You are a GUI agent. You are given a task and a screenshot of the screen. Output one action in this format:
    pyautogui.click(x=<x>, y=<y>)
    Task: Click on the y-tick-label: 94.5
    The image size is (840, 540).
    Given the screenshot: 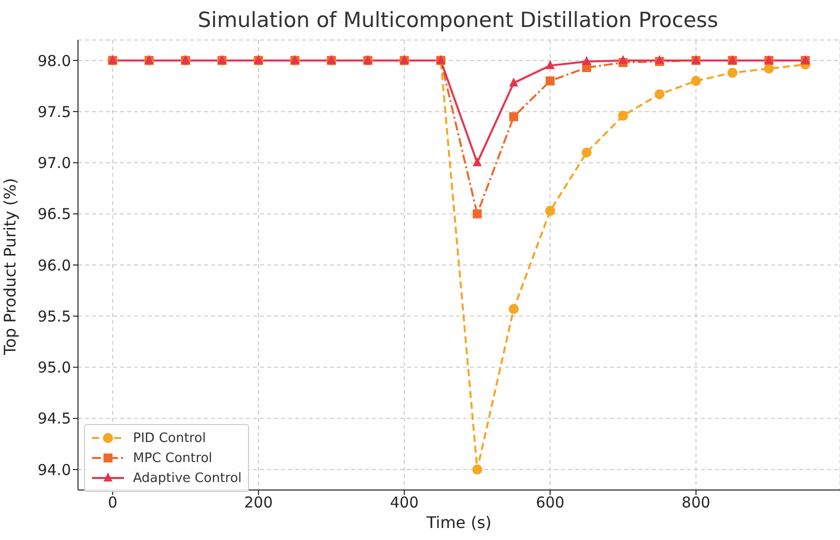 What is the action you would take?
    pyautogui.click(x=54, y=419)
    